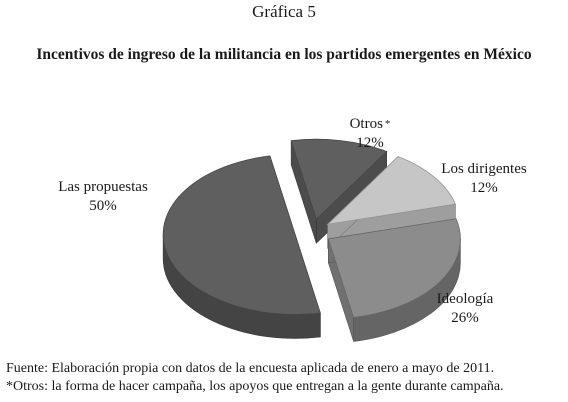  Describe the element at coordinates (366, 124) in the screenshot. I see `slice-name: Otros` at that location.